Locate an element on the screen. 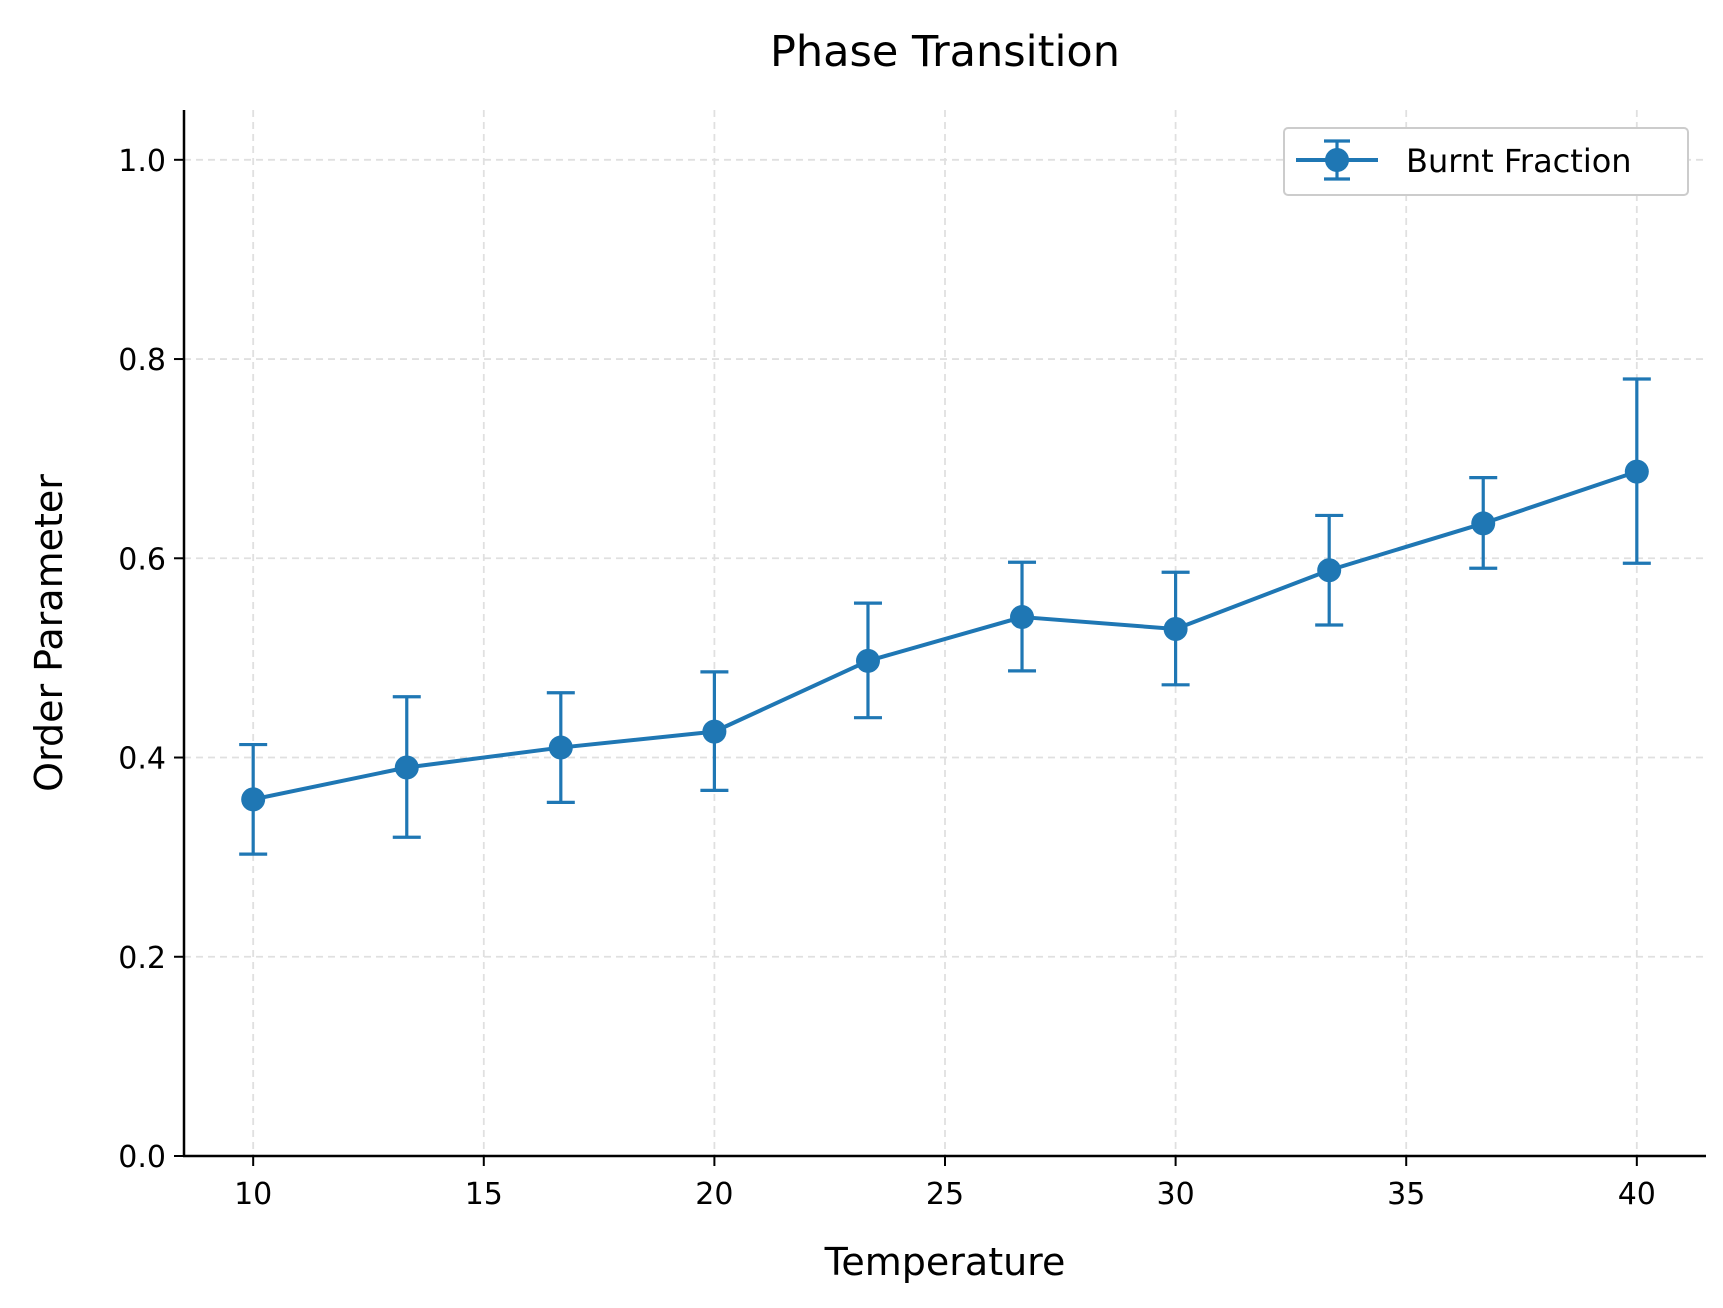 The width and height of the screenshot is (1723, 1308). y-ticks: 0.0 0.2 0.4 0.6 0.8 1.0 is located at coordinates (151, 659).